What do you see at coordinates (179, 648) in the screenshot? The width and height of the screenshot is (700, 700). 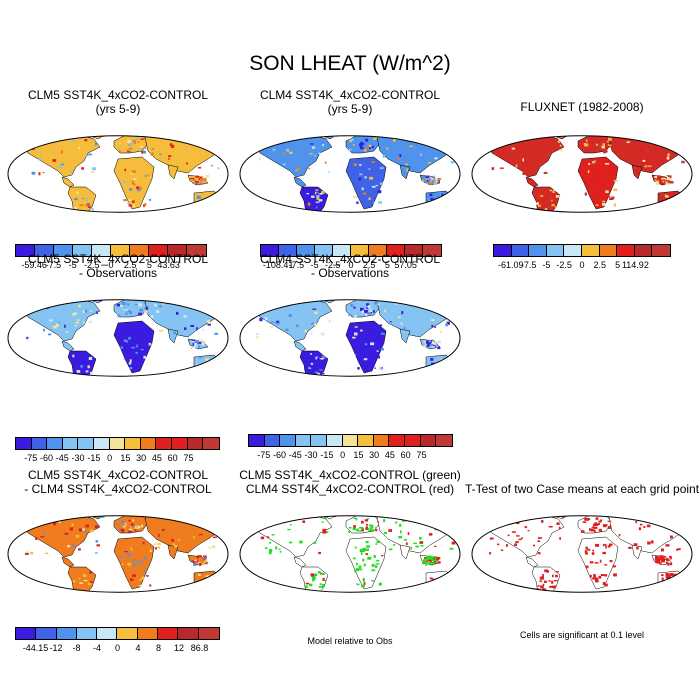 I see `colorbar-tick-label: 12` at bounding box center [179, 648].